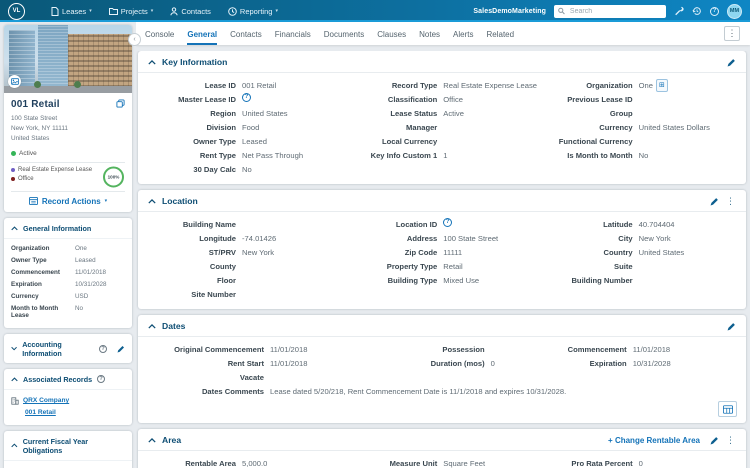 This screenshot has height=468, width=750. What do you see at coordinates (68, 59) in the screenshot?
I see `building-photo` at bounding box center [68, 59].